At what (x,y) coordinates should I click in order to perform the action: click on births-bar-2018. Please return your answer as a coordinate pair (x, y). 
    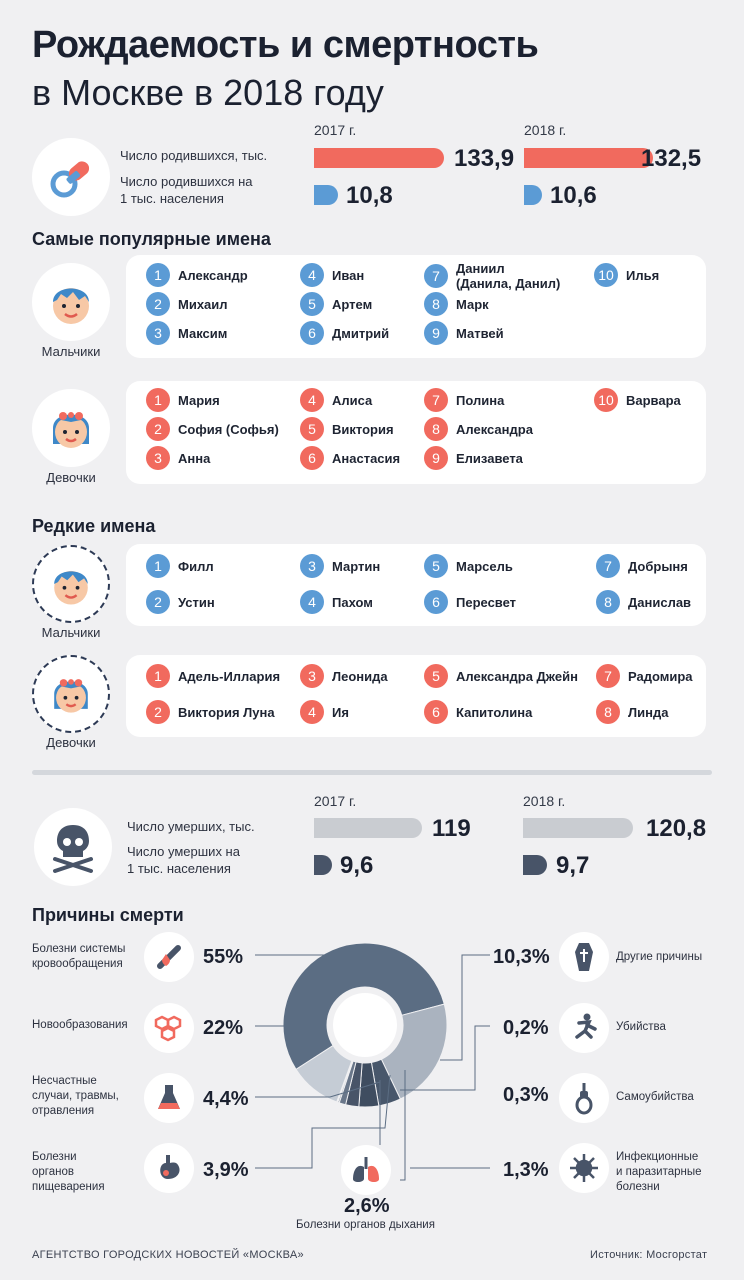
    Looking at the image, I should click on (588, 158).